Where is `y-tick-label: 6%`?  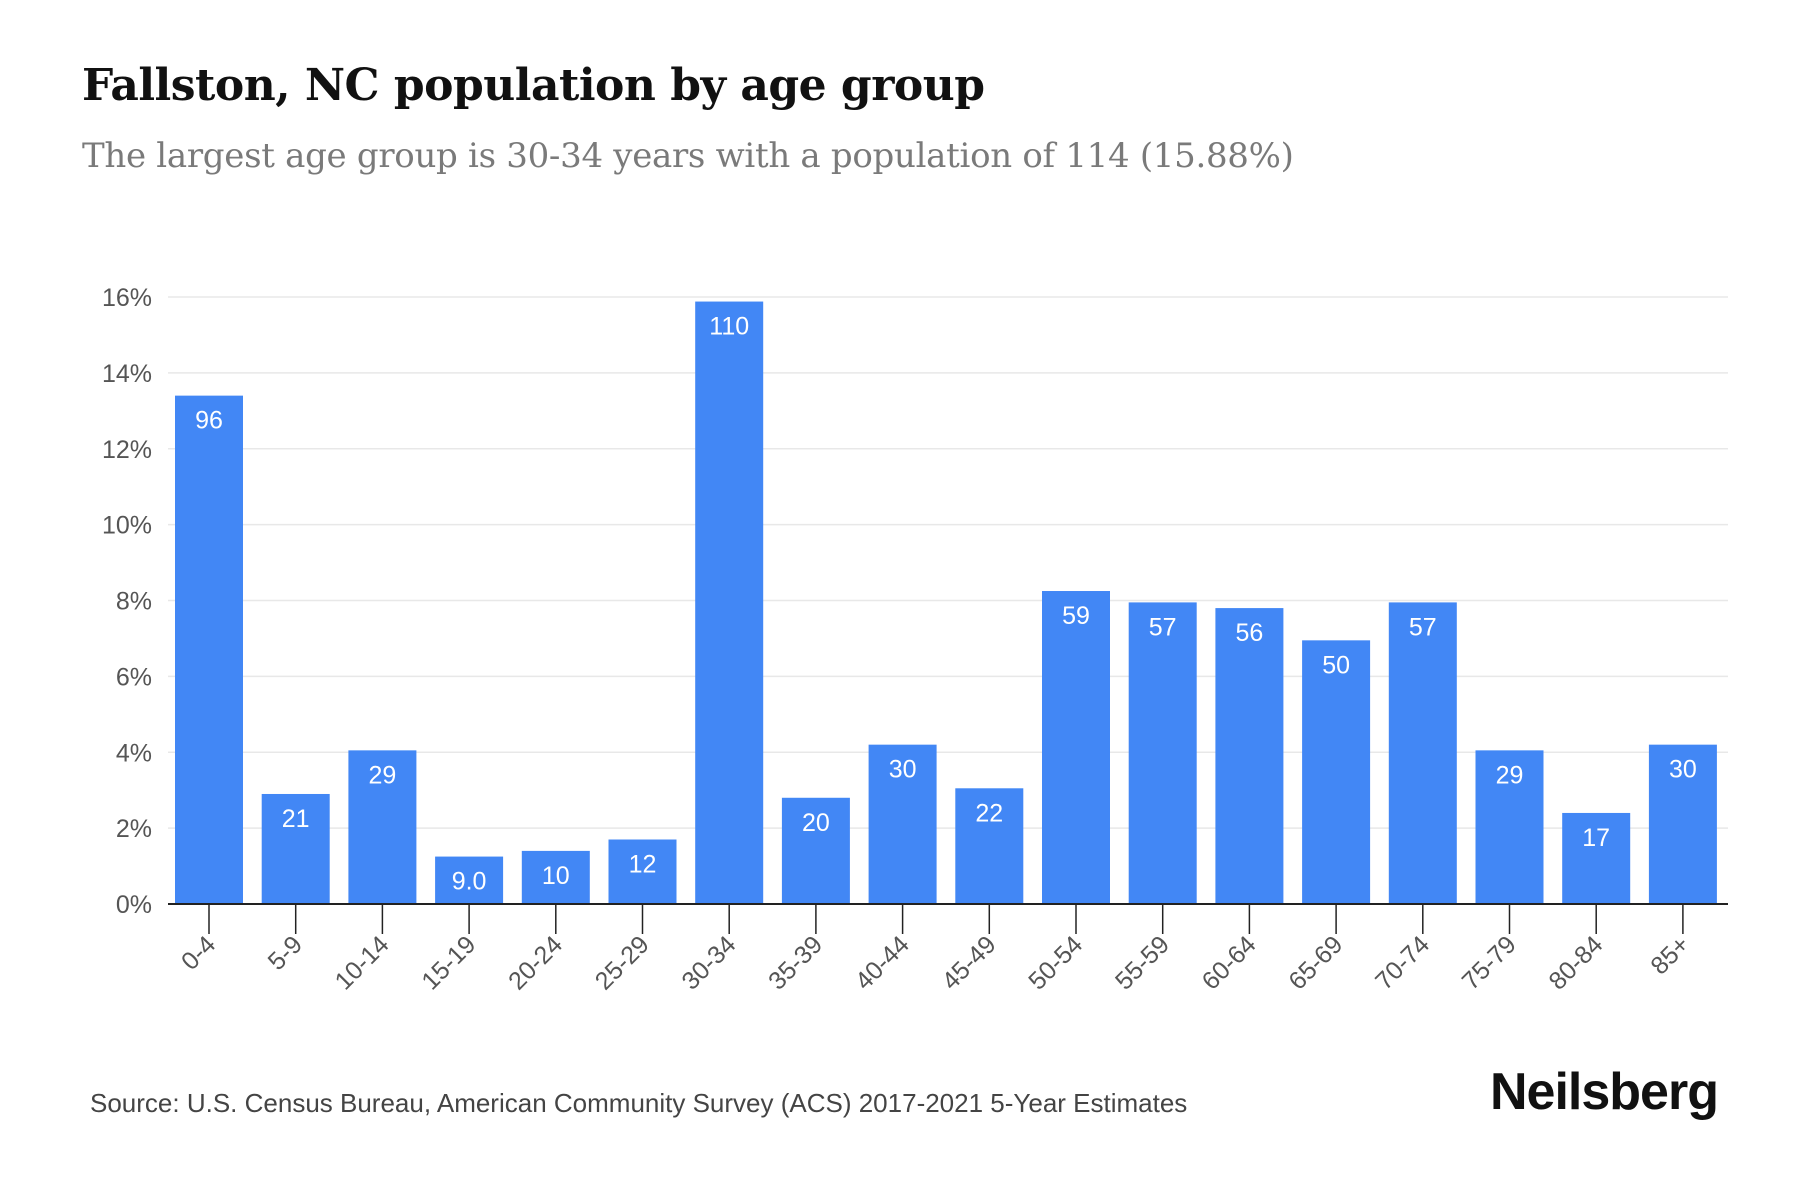
y-tick-label: 6% is located at coordinates (134, 677).